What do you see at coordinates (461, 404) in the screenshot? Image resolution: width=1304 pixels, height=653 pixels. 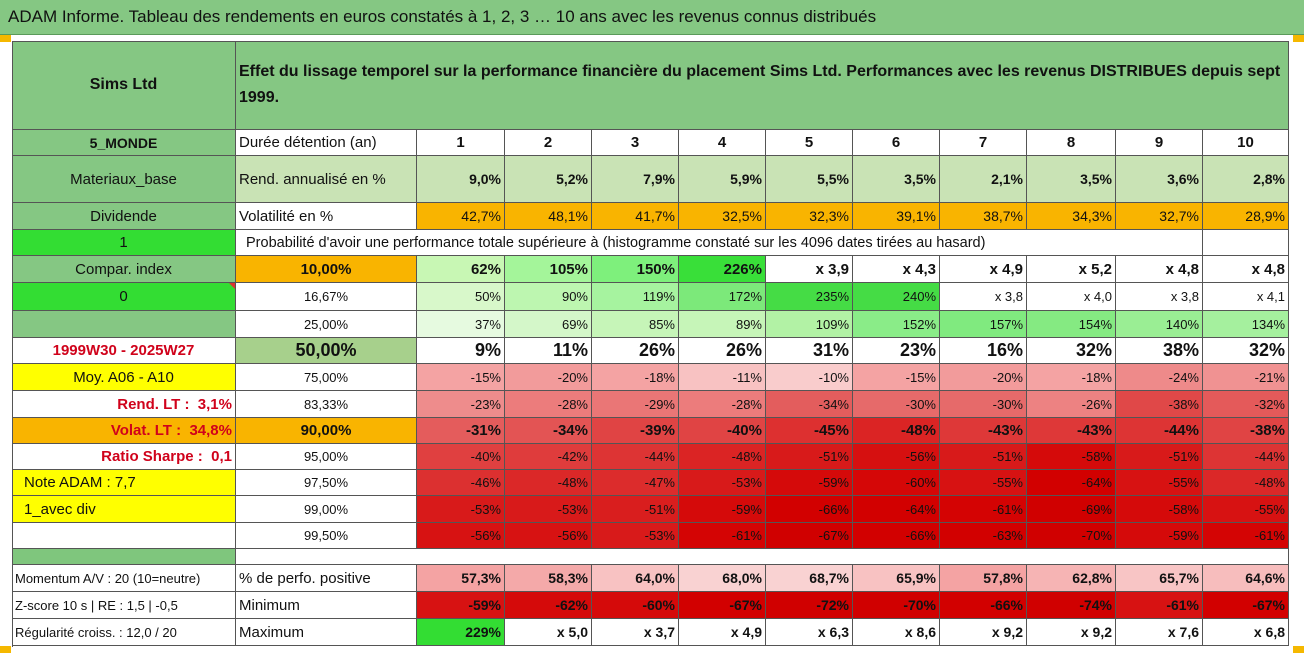 I see `quantile-value: -23%` at bounding box center [461, 404].